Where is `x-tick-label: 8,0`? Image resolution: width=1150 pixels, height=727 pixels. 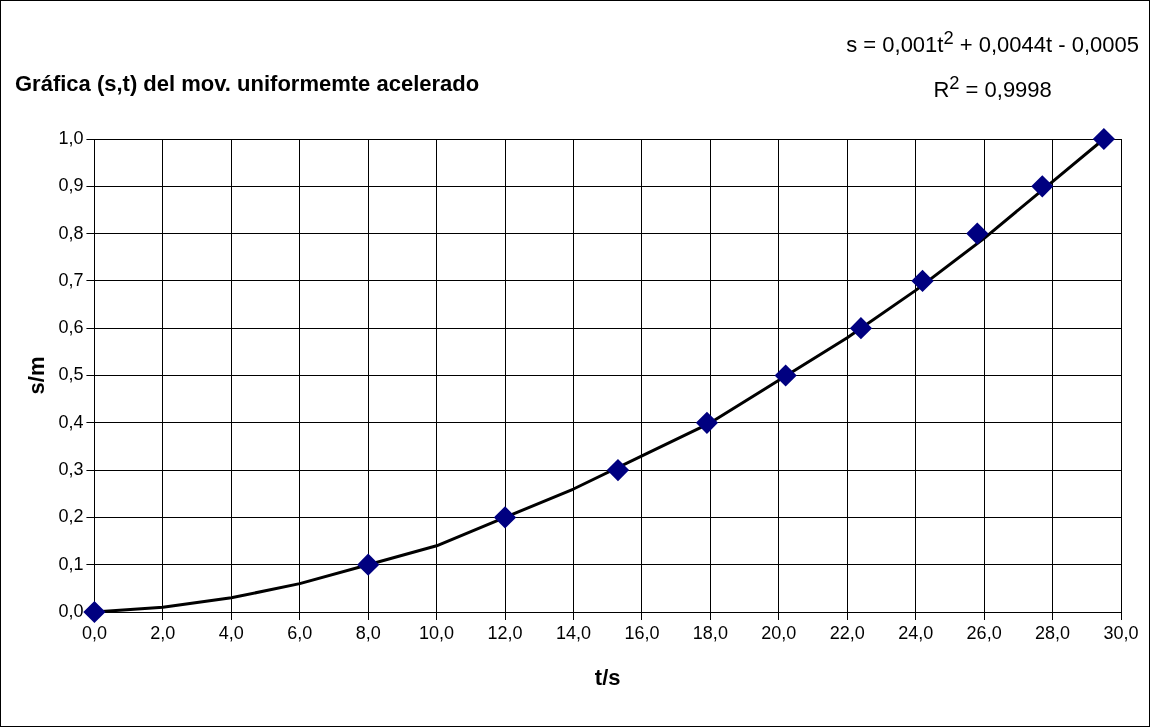
x-tick-label: 8,0 is located at coordinates (368, 632).